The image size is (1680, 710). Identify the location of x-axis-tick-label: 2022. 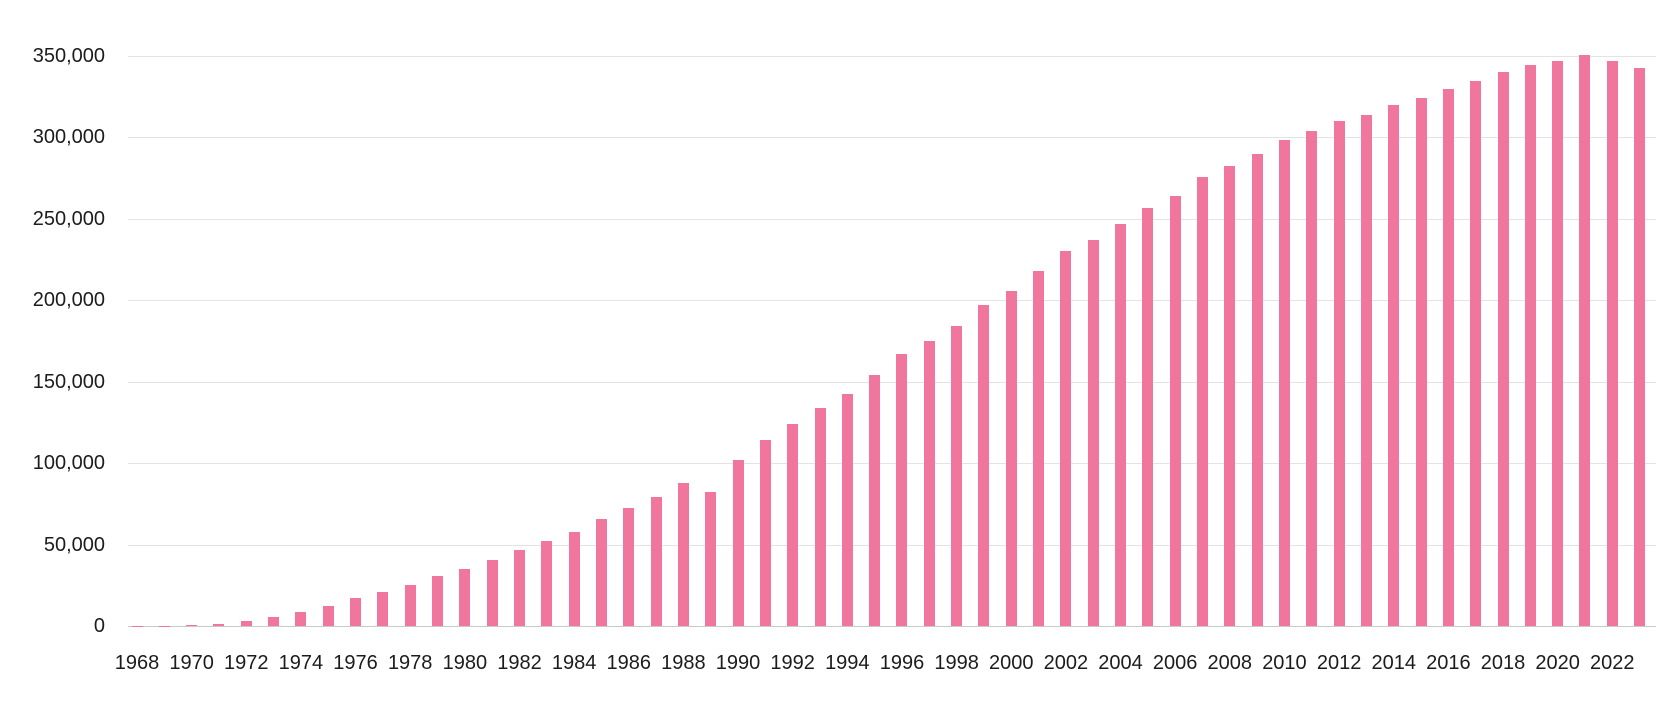
(1612, 663).